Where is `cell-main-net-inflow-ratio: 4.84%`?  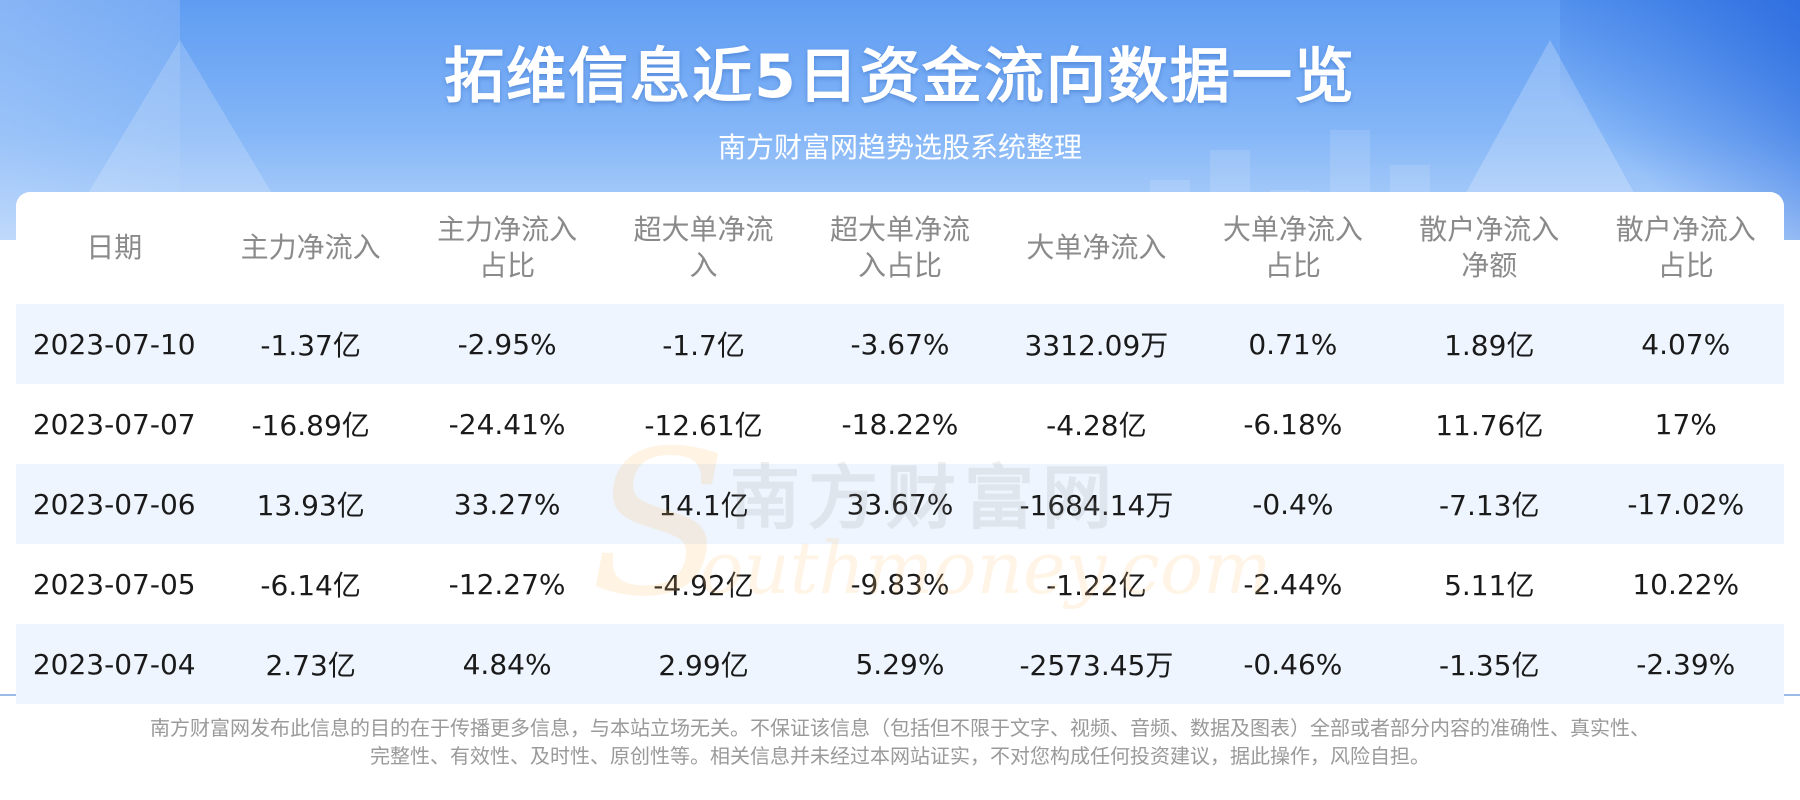
cell-main-net-inflow-ratio: 4.84% is located at coordinates (507, 664).